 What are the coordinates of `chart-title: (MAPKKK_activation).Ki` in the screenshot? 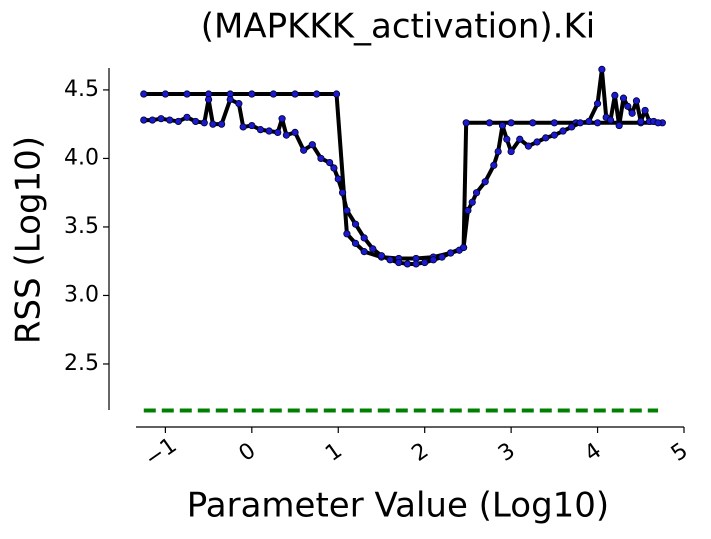 It's located at (398, 27).